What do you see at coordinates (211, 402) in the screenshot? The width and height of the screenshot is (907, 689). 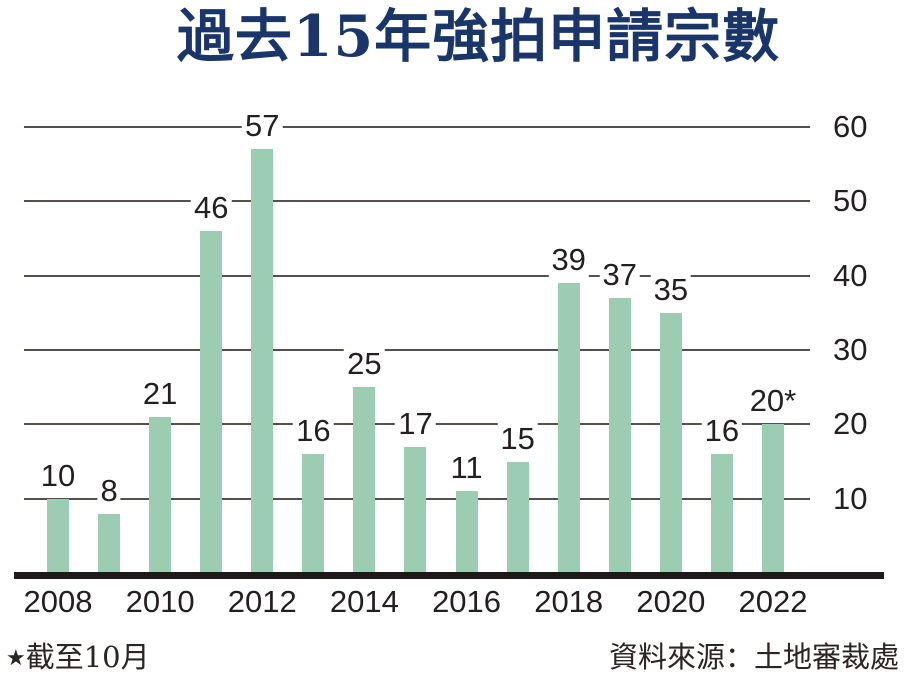 I see `bar-2011` at bounding box center [211, 402].